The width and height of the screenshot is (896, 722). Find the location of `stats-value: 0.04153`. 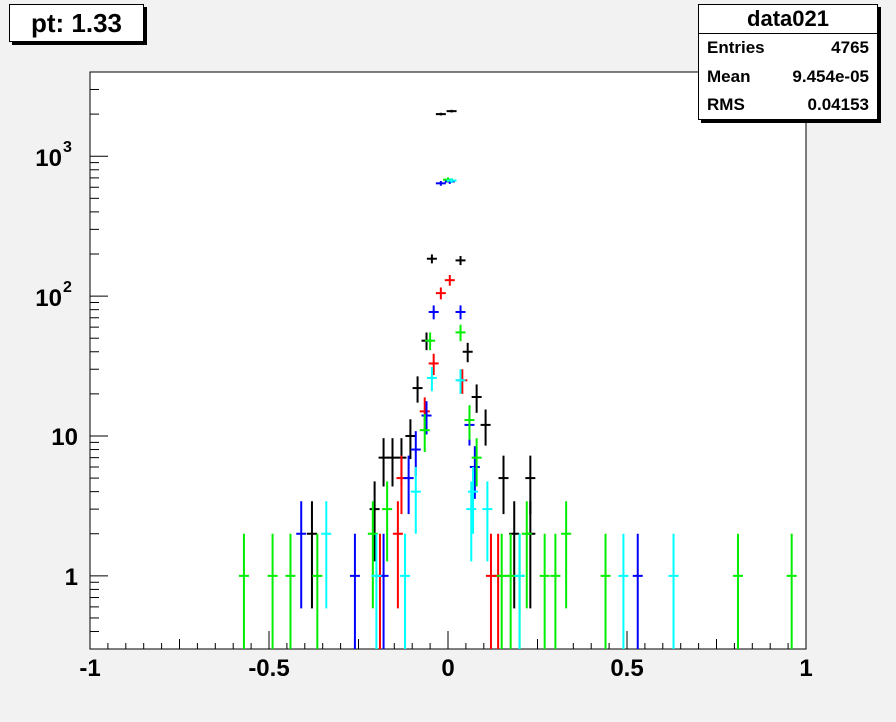

stats-value: 0.04153 is located at coordinates (838, 104).